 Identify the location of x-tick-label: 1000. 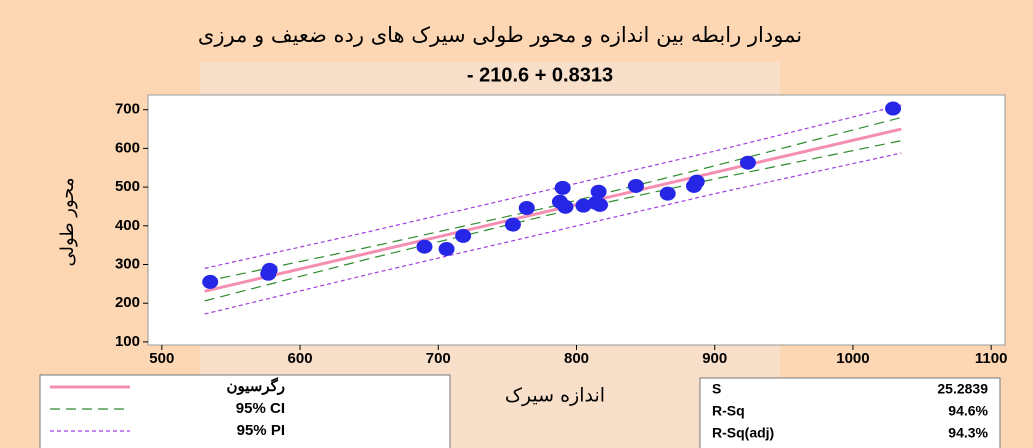
(852, 358).